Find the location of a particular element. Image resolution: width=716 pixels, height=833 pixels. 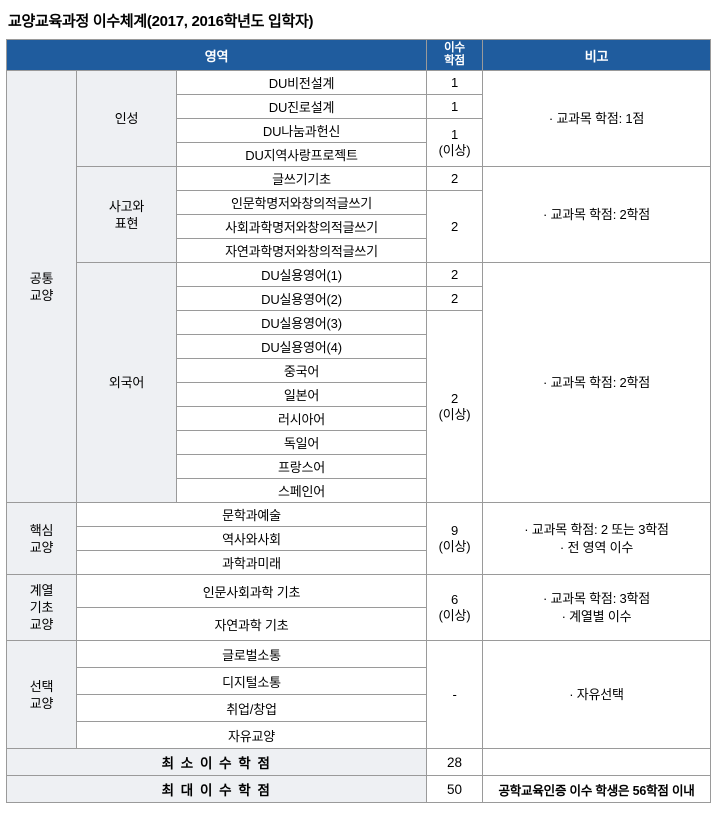

header-note: 비고 is located at coordinates (597, 55).